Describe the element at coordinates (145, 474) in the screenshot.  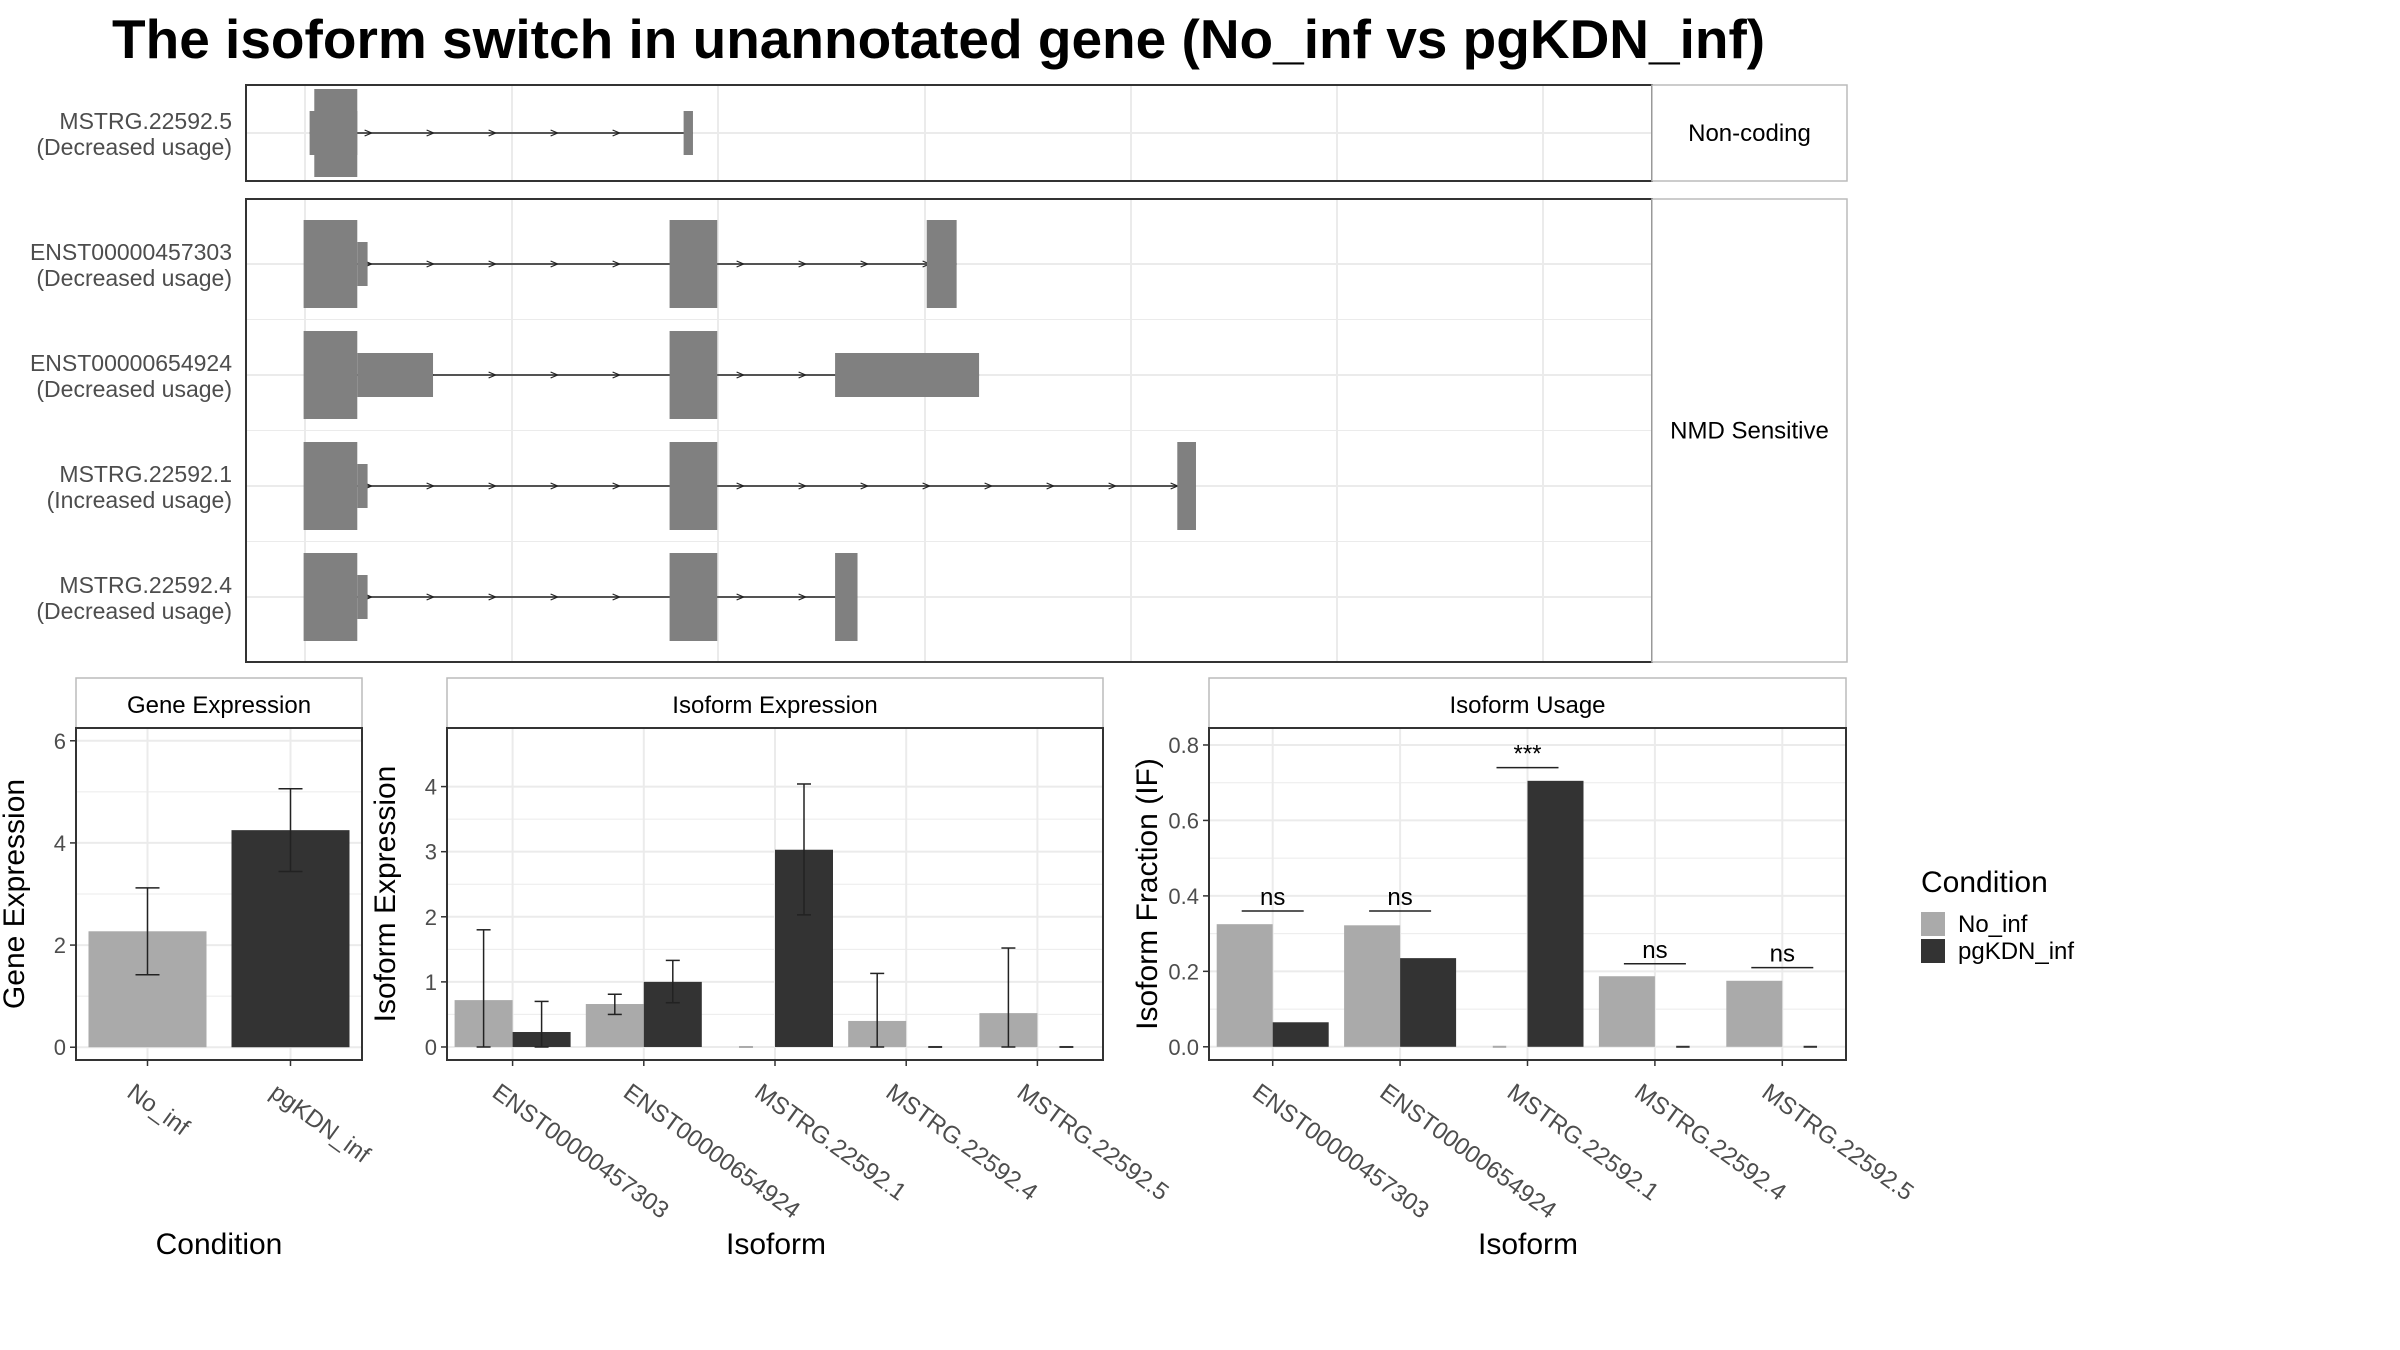
I see `transcript-name: MSTRG.22592.1` at that location.